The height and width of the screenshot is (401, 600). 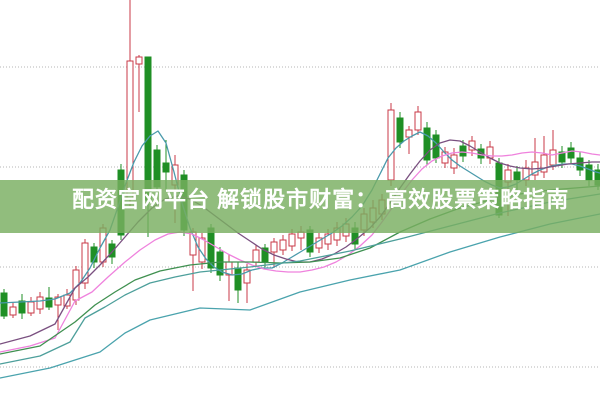 I want to click on headline-text: 配资官网平台 解锁股市财富： 高效股票策略指南, so click(x=321, y=199).